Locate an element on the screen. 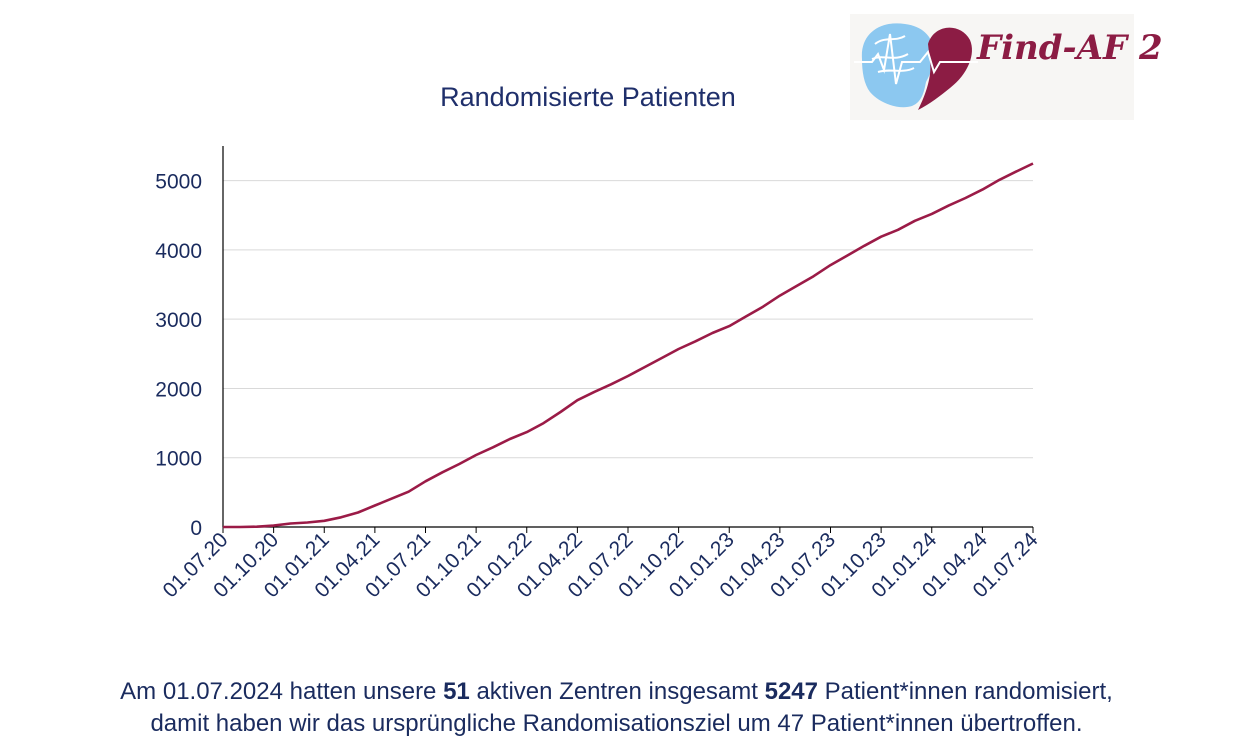 The height and width of the screenshot is (755, 1233). logo-text: Find-AF 2 is located at coordinates (1070, 48).